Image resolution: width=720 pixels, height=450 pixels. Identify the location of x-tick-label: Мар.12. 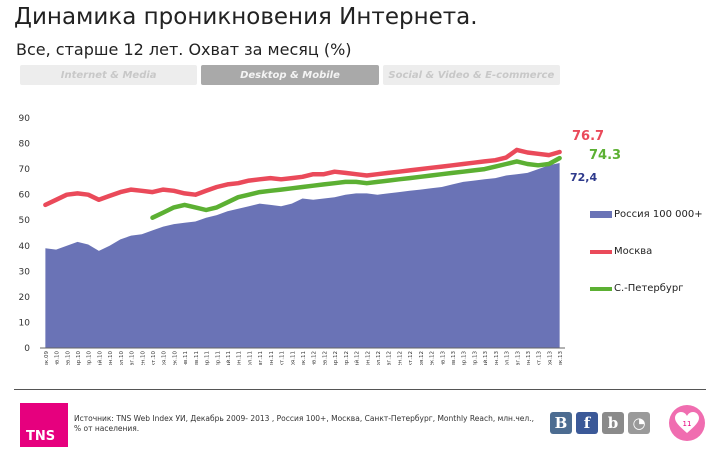
(336, 358).